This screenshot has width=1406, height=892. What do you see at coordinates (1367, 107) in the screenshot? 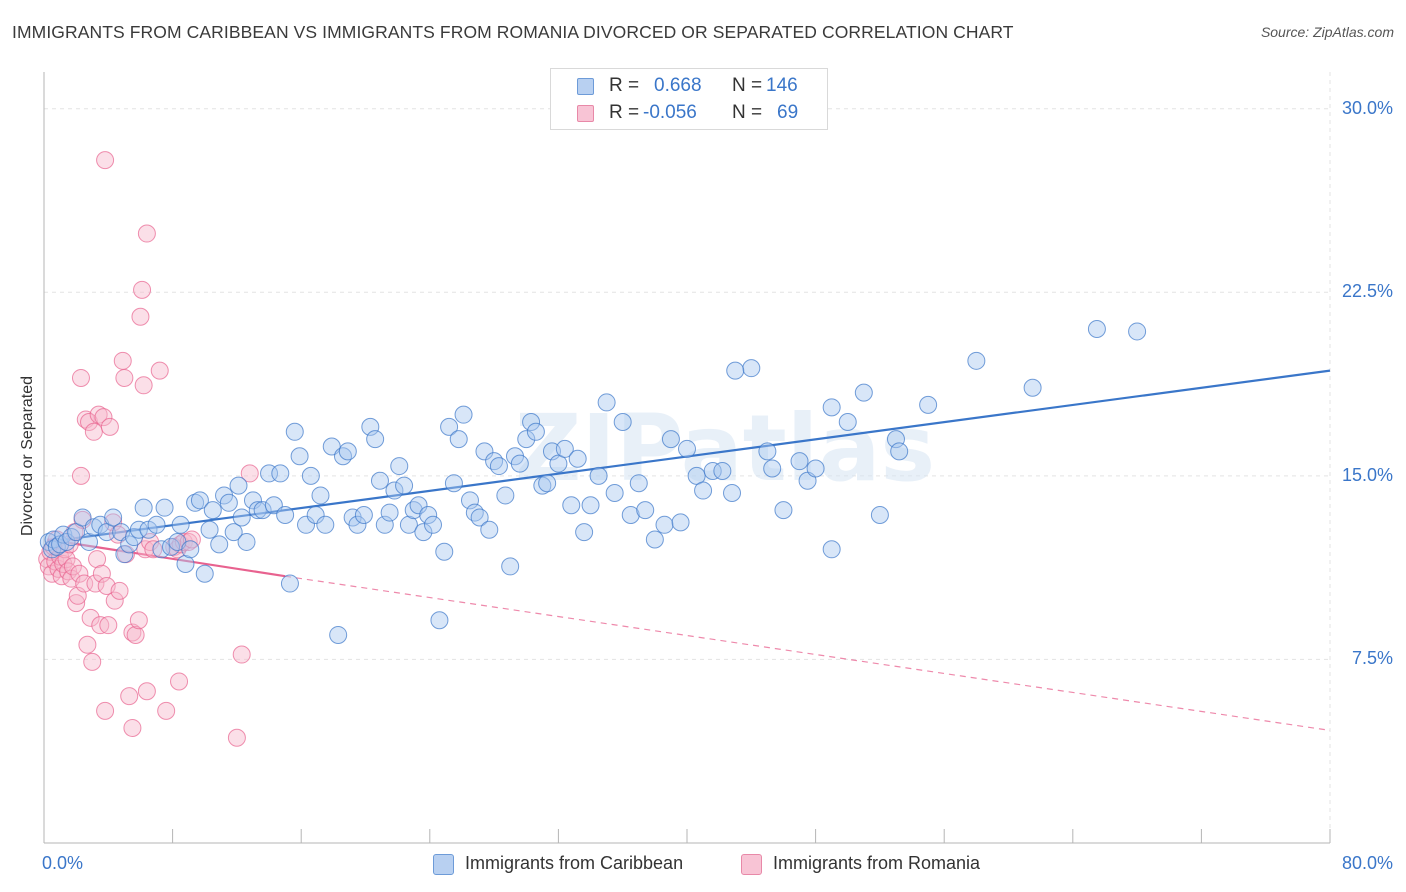
I see `y-tick-label: 30.0%` at bounding box center [1367, 107].